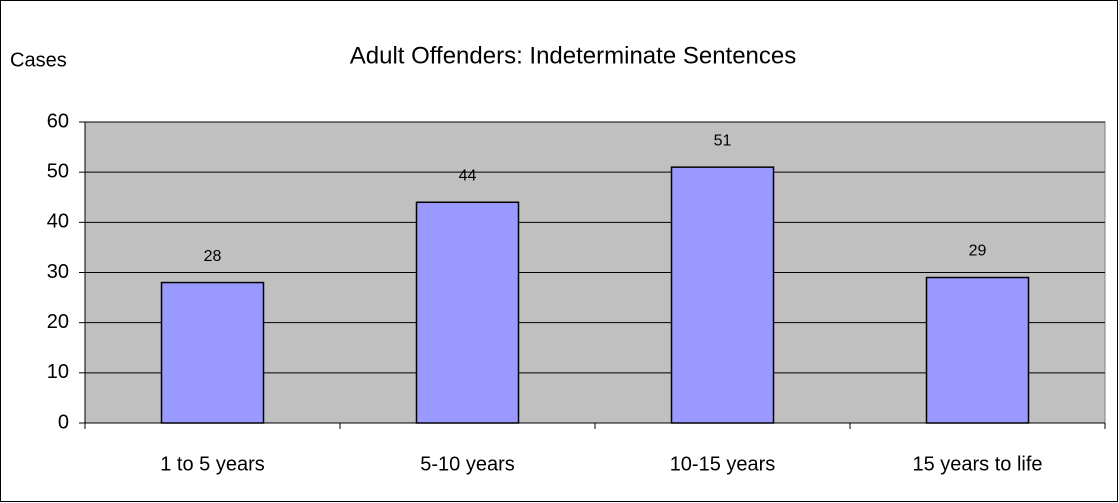 This screenshot has height=503, width=1119. Describe the element at coordinates (723, 464) in the screenshot. I see `x-tick-label: 10-15 years` at that location.